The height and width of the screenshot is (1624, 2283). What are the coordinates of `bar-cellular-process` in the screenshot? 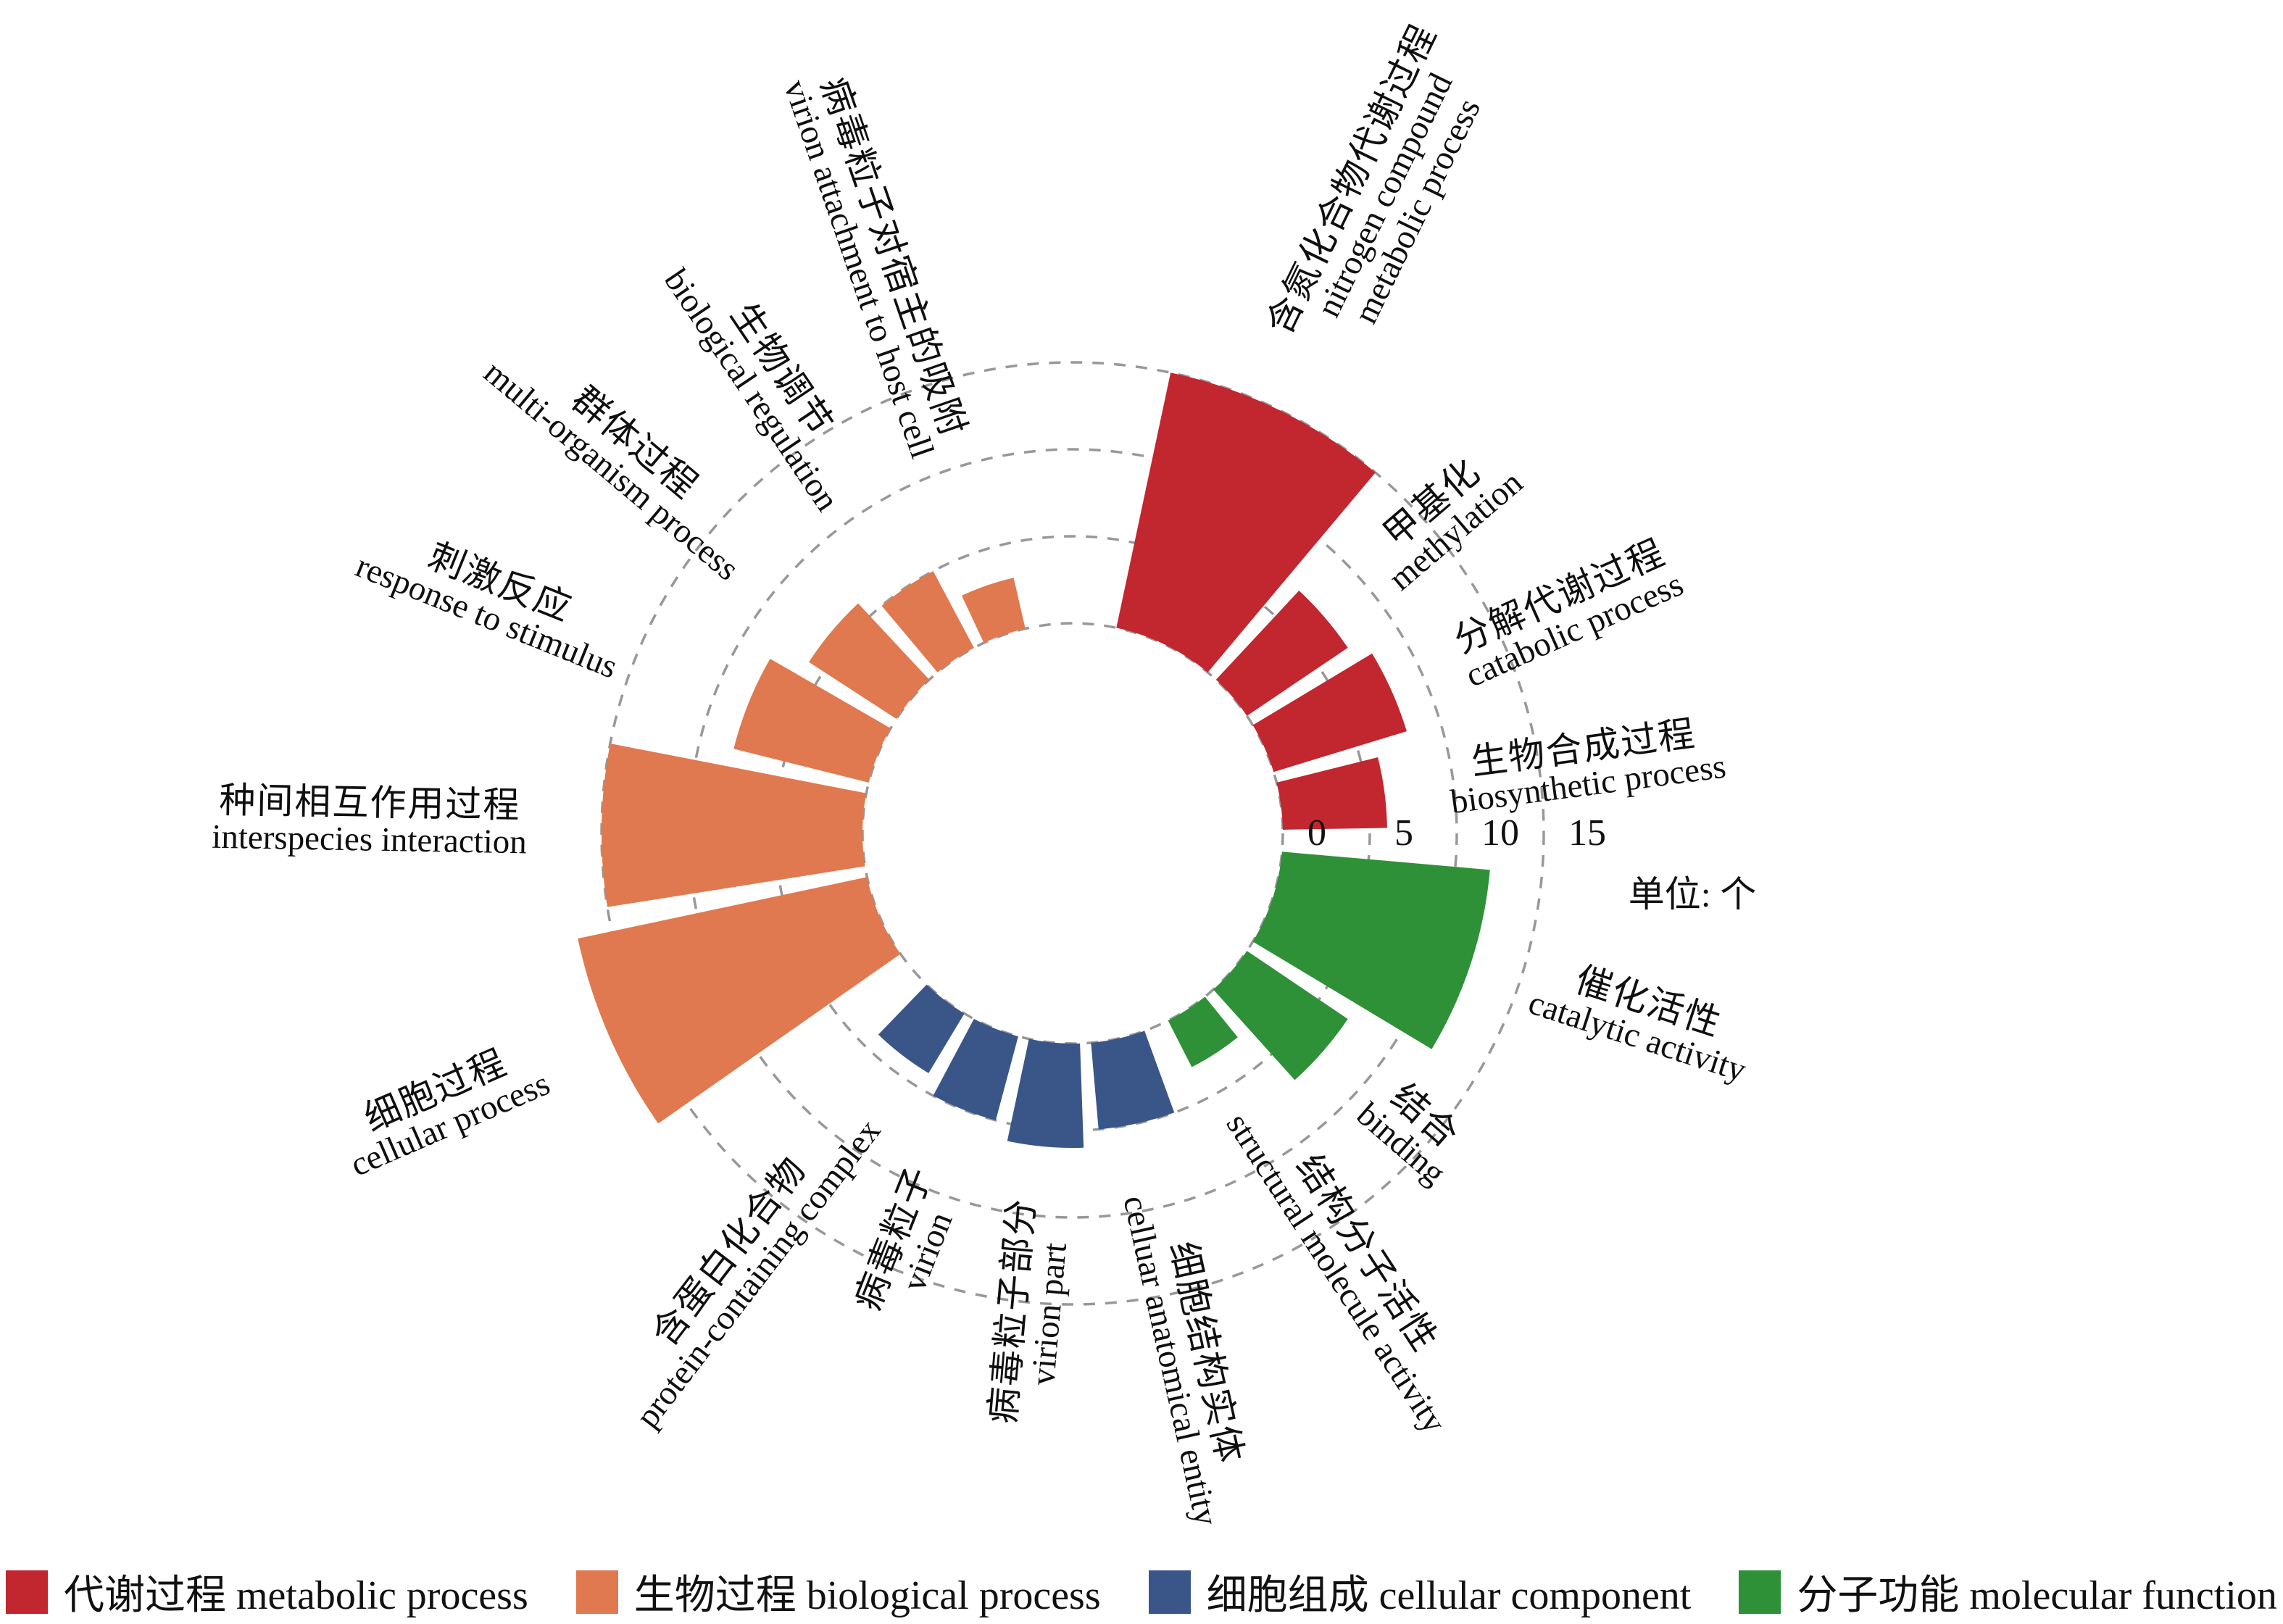 It's located at (739, 1001).